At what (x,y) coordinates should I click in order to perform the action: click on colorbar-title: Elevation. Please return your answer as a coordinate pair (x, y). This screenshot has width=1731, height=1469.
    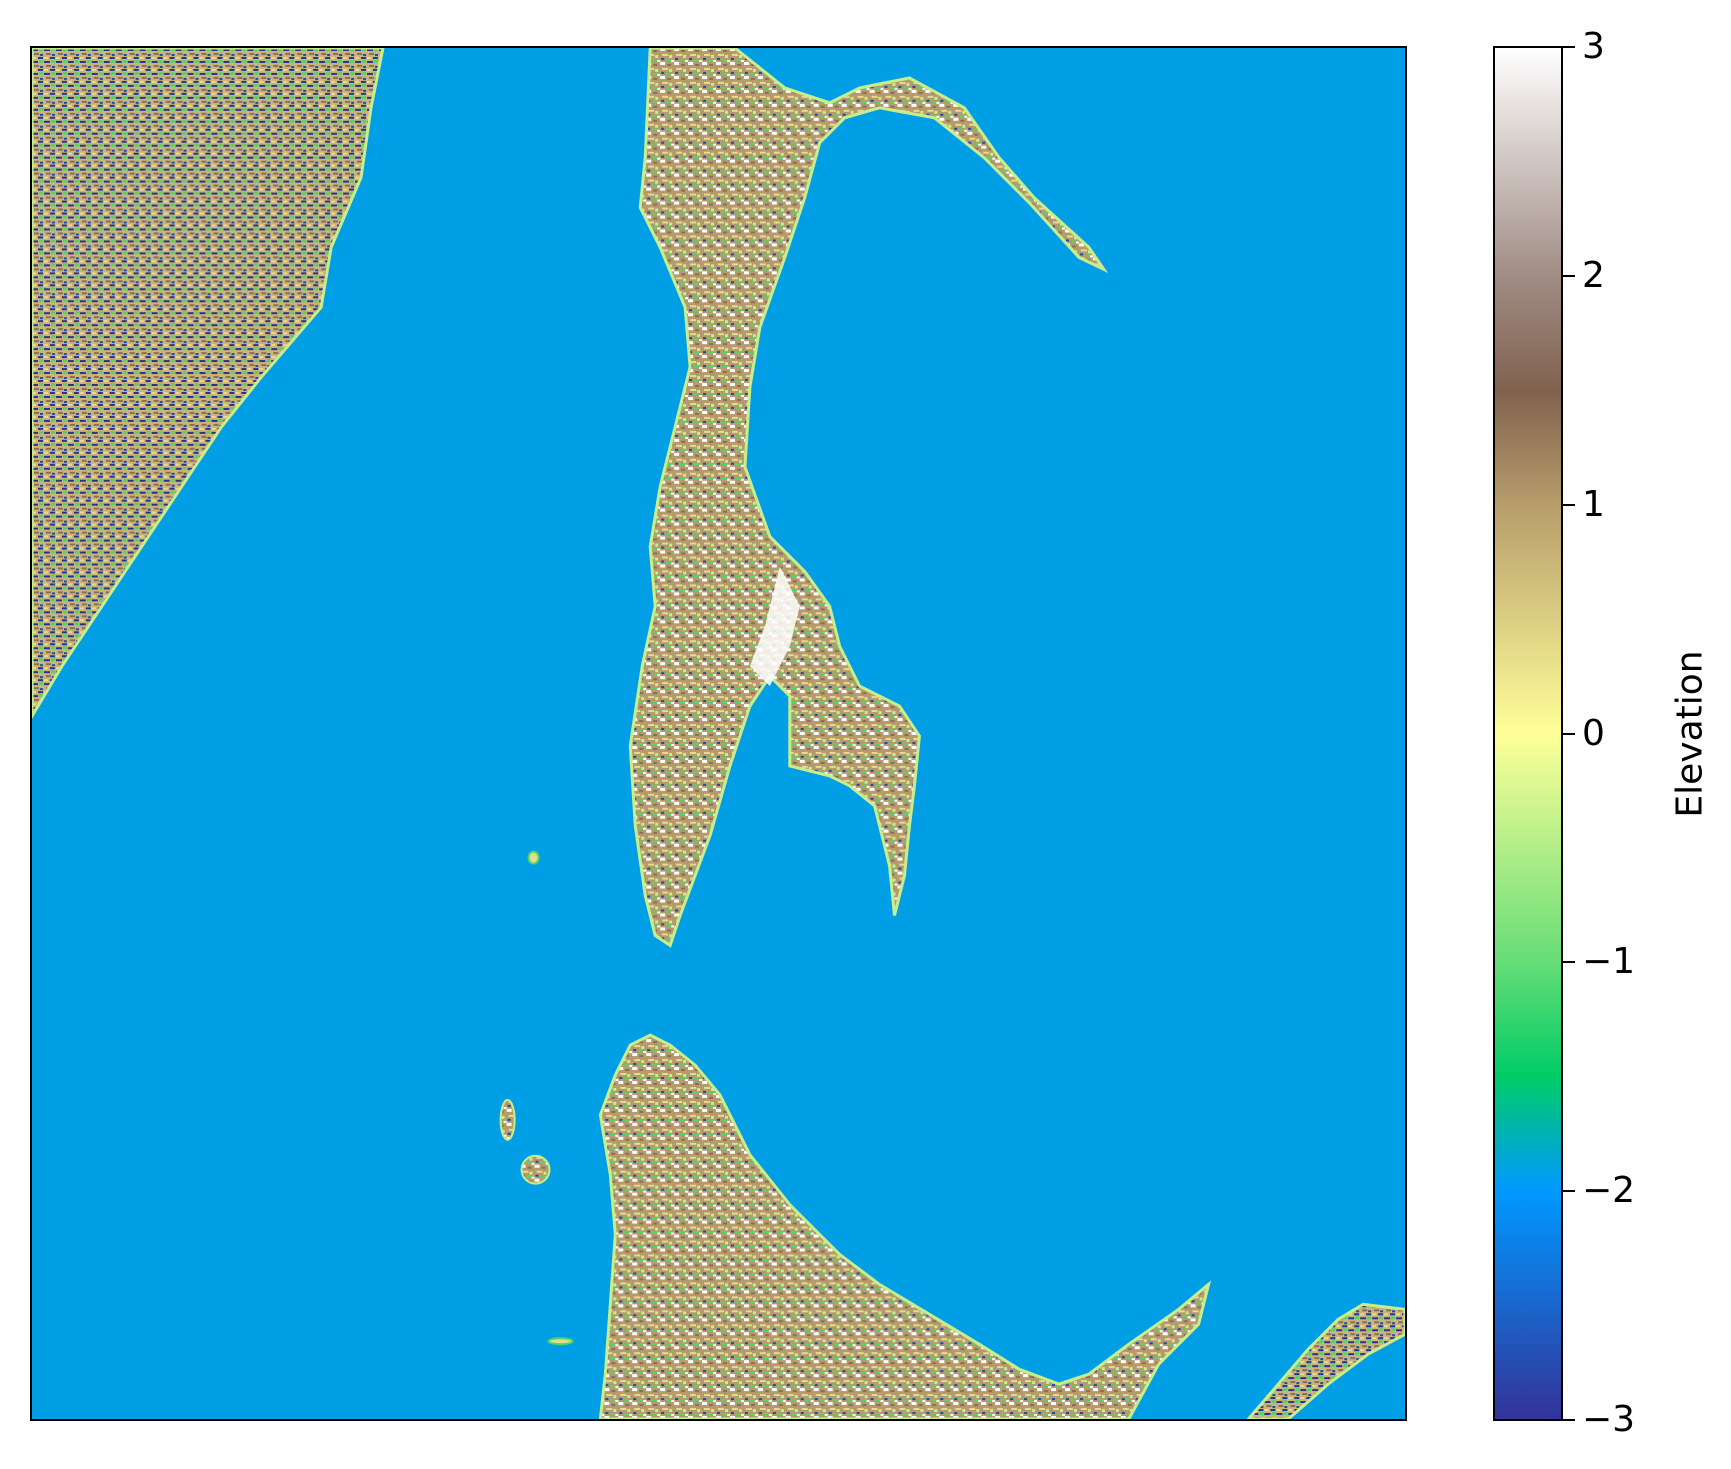
    Looking at the image, I should click on (1690, 734).